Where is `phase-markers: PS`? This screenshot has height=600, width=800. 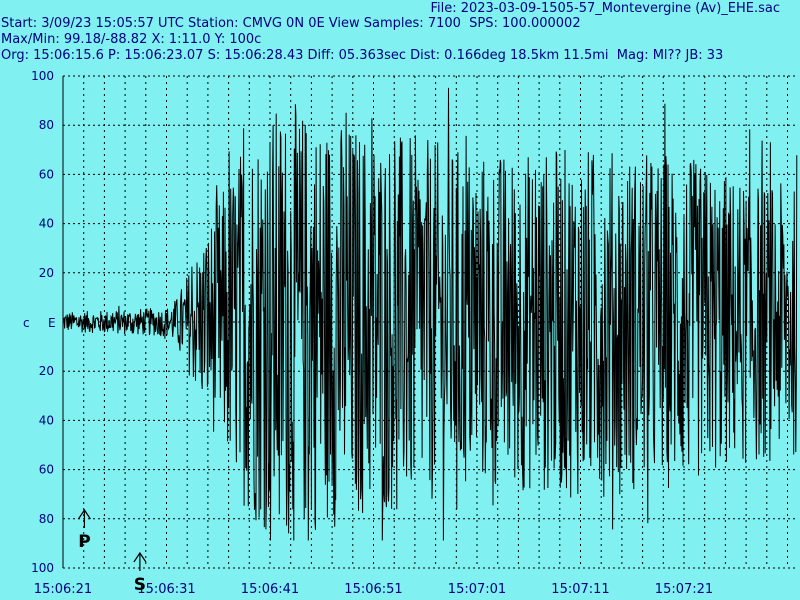 phase-markers: PS is located at coordinates (112, 551).